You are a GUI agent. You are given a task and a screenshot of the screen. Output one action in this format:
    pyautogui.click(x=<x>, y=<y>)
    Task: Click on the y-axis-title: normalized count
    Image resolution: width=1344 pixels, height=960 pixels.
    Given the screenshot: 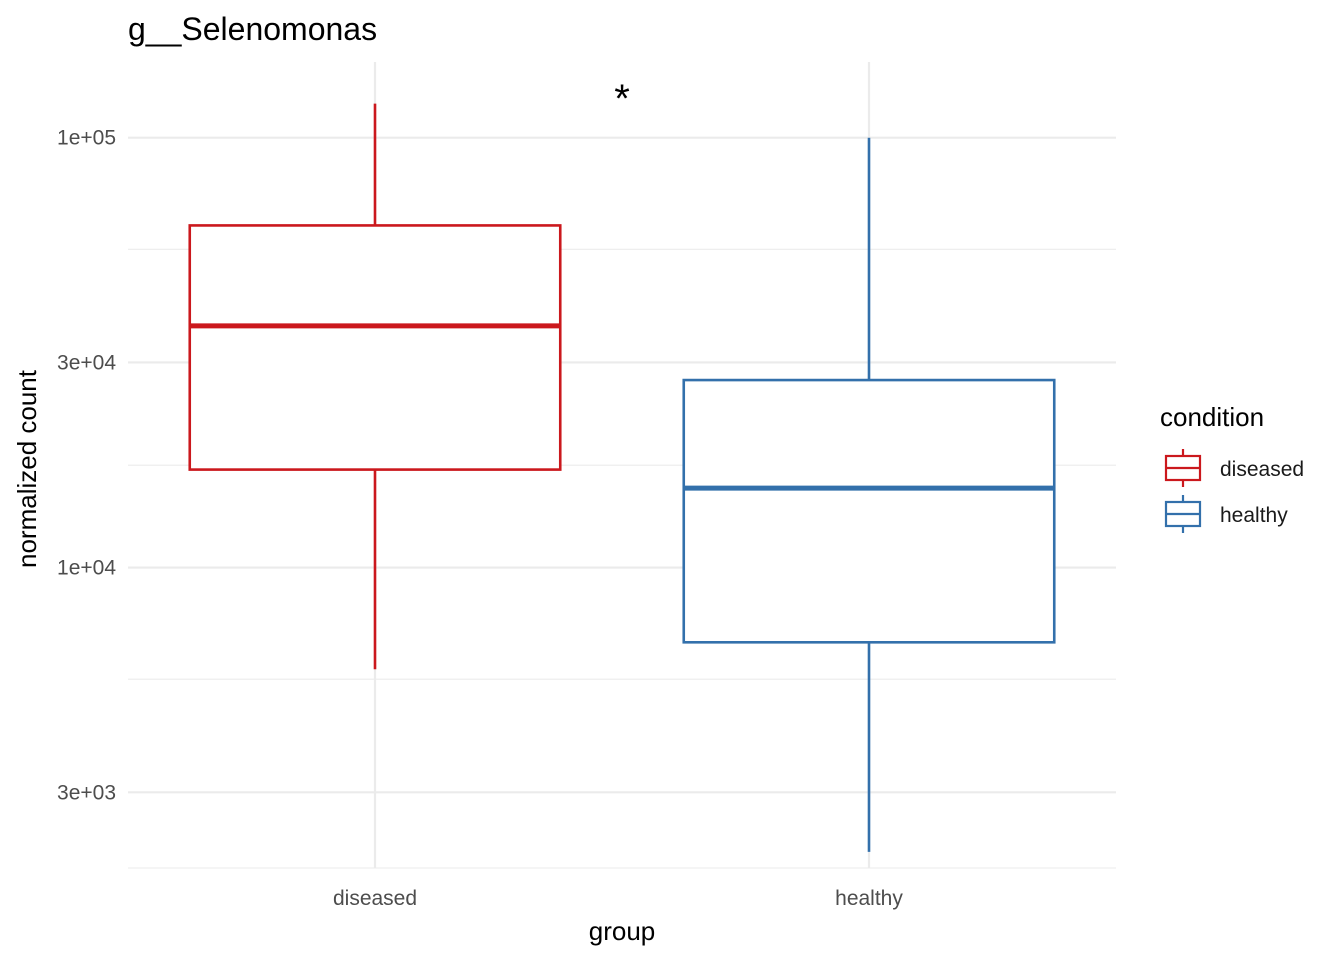 What is the action you would take?
    pyautogui.click(x=27, y=468)
    